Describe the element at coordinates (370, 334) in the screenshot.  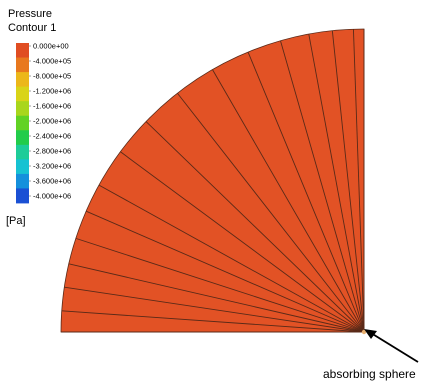
I see `annotation-arrowhead` at that location.